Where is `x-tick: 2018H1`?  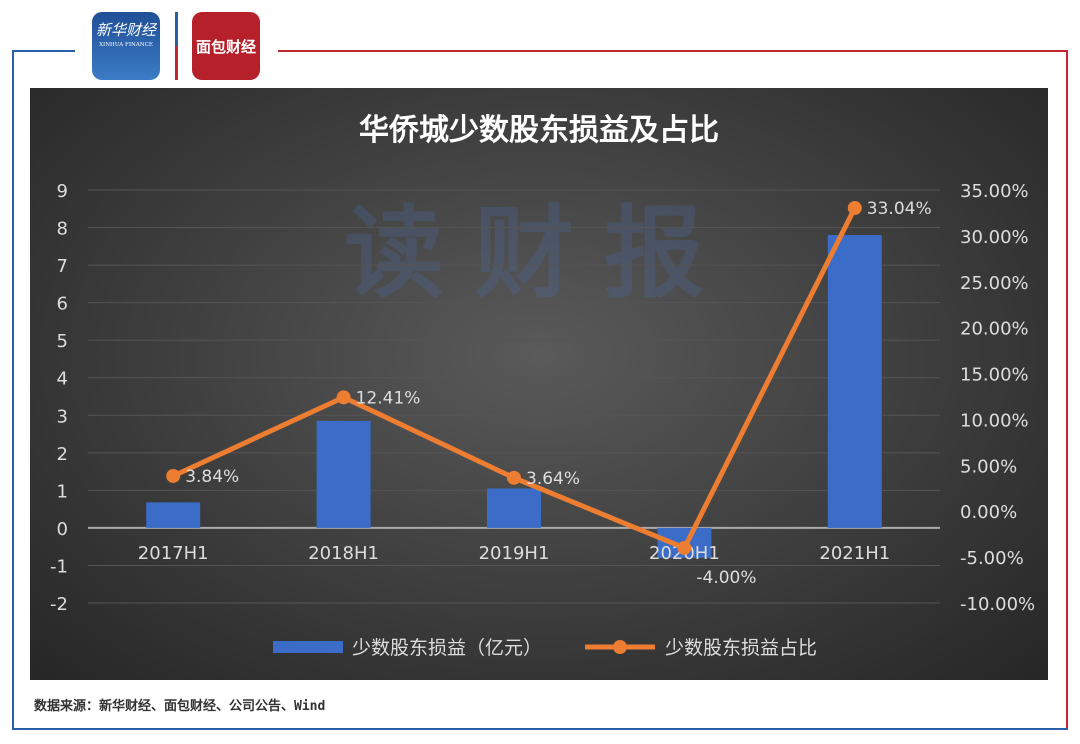
x-tick: 2018H1 is located at coordinates (343, 553).